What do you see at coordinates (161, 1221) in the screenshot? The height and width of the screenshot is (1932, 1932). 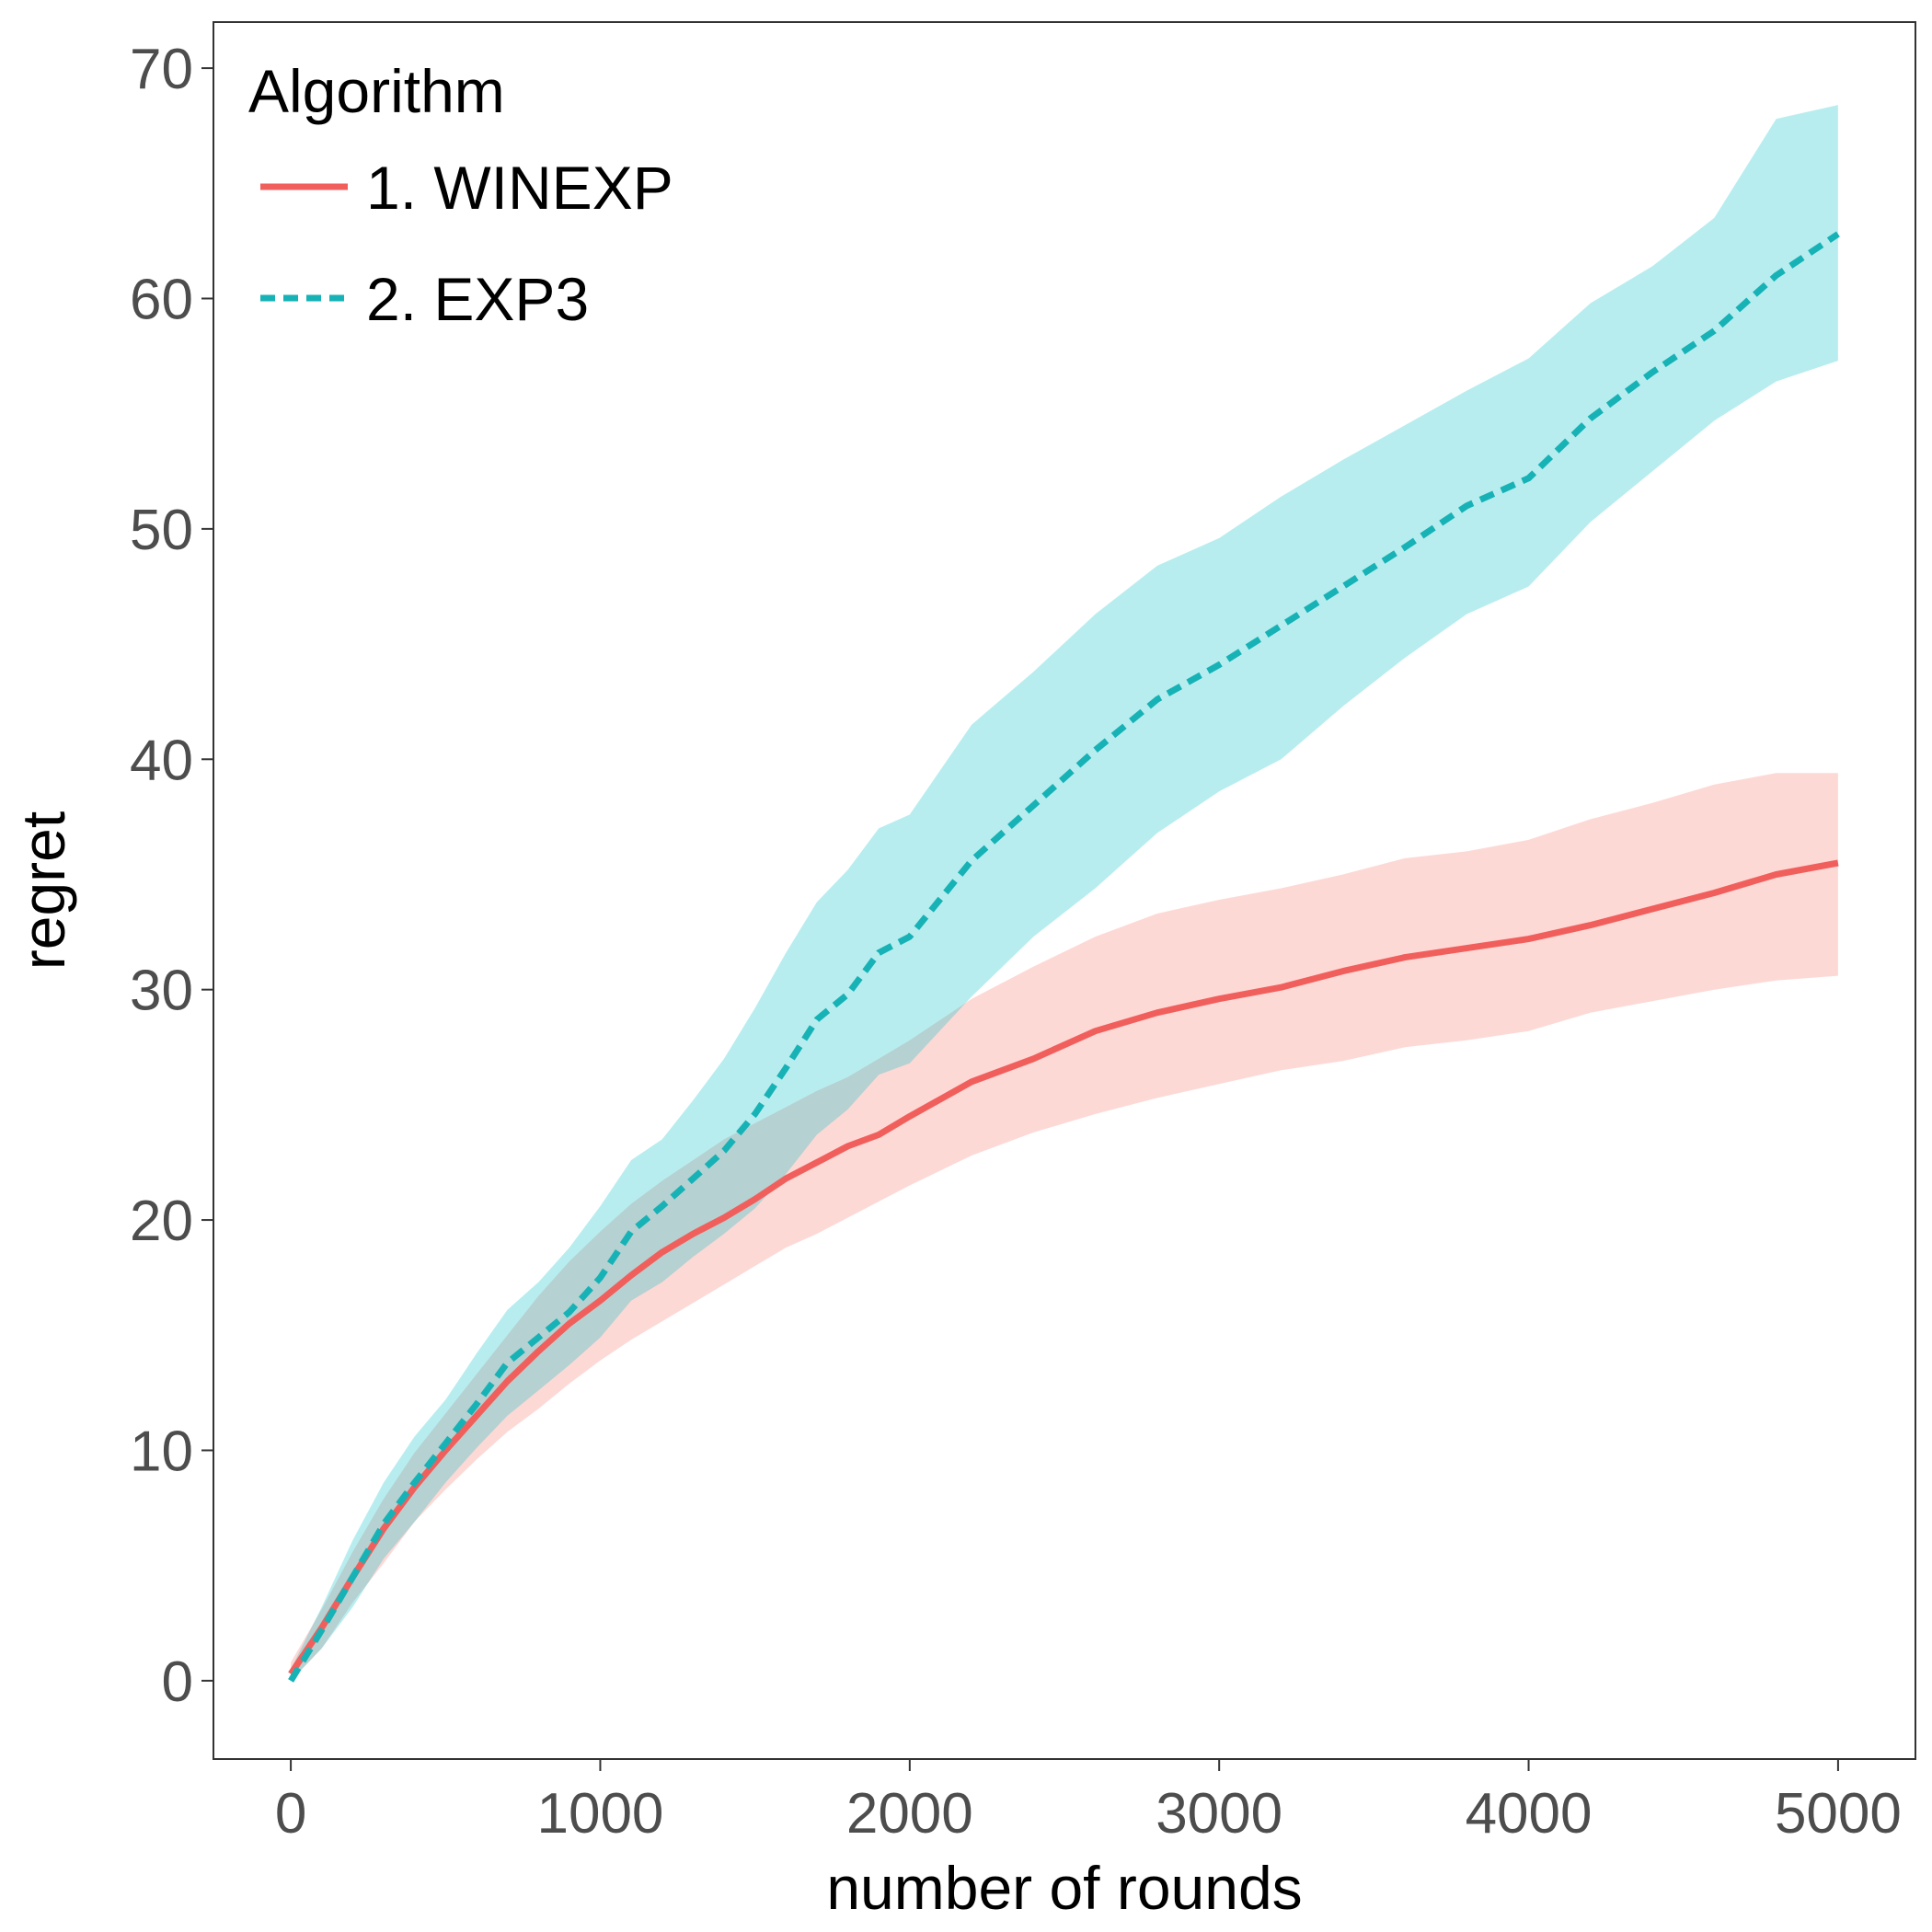 I see `y-tick-label: 20` at bounding box center [161, 1221].